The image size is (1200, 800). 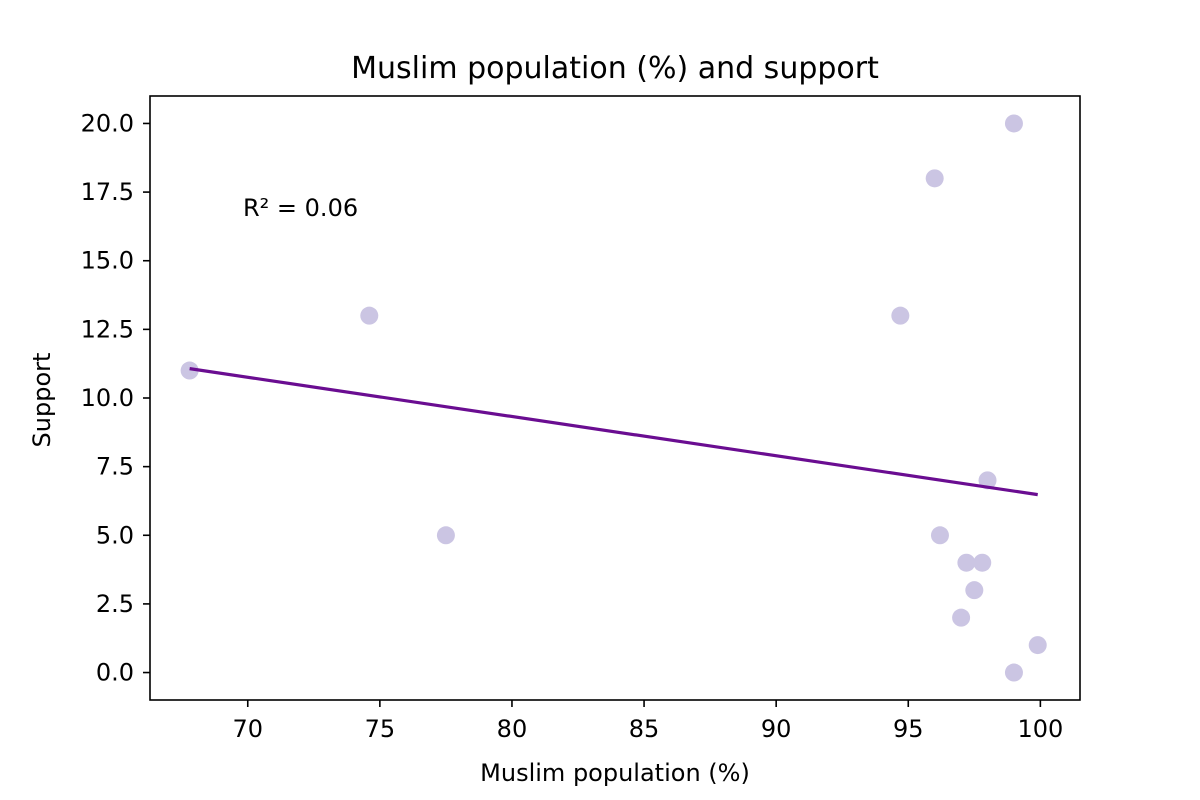 What do you see at coordinates (107, 398) in the screenshot?
I see `y-tick-label: 10.0` at bounding box center [107, 398].